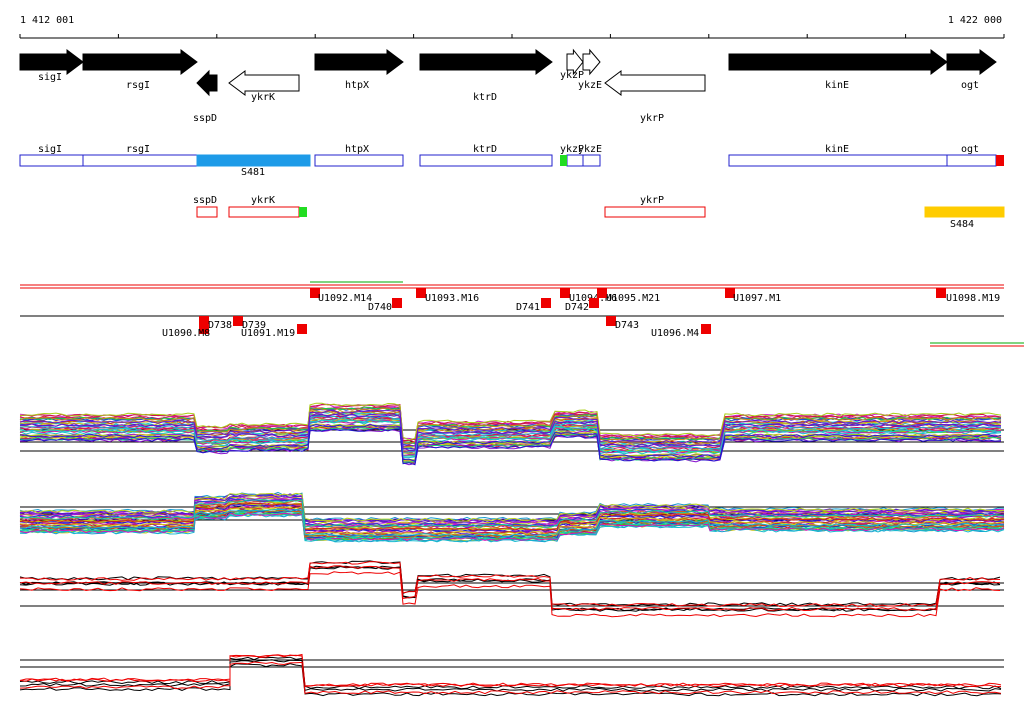  What do you see at coordinates (485, 97) in the screenshot?
I see `gene-label: ktrD` at bounding box center [485, 97].